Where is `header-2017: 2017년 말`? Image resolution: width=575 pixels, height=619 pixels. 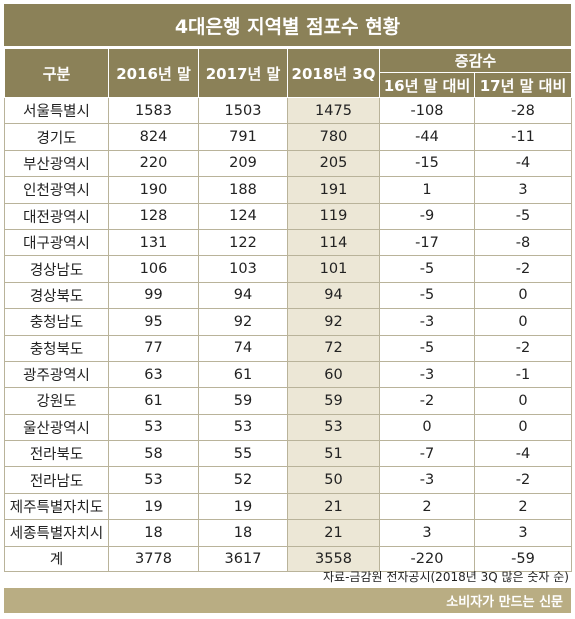 header-2017: 2017년 말 is located at coordinates (243, 73).